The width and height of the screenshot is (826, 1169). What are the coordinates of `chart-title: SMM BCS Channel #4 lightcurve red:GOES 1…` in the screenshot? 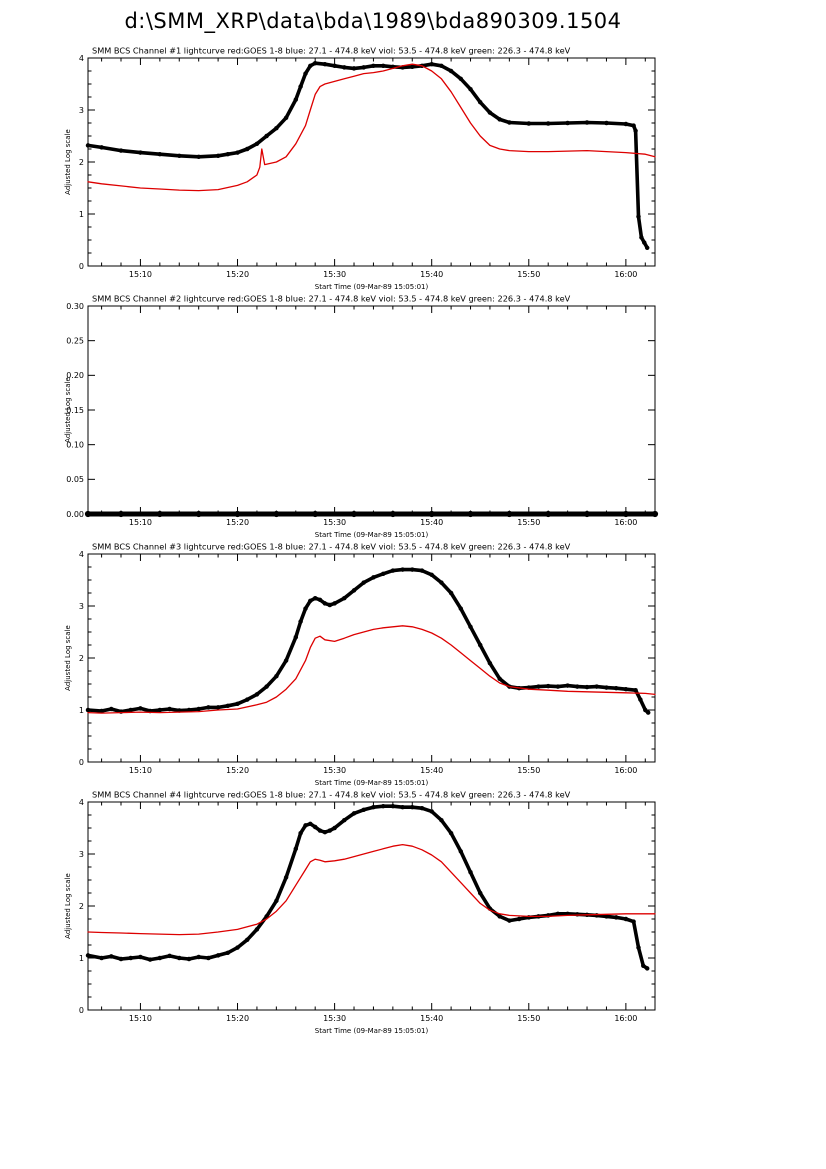 It's located at (331, 795).